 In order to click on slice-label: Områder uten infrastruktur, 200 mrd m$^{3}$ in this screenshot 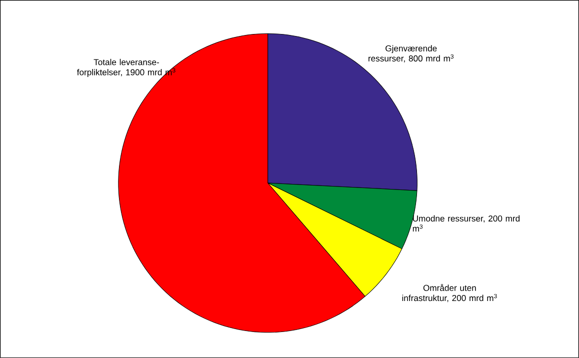, I will do `click(449, 293)`.